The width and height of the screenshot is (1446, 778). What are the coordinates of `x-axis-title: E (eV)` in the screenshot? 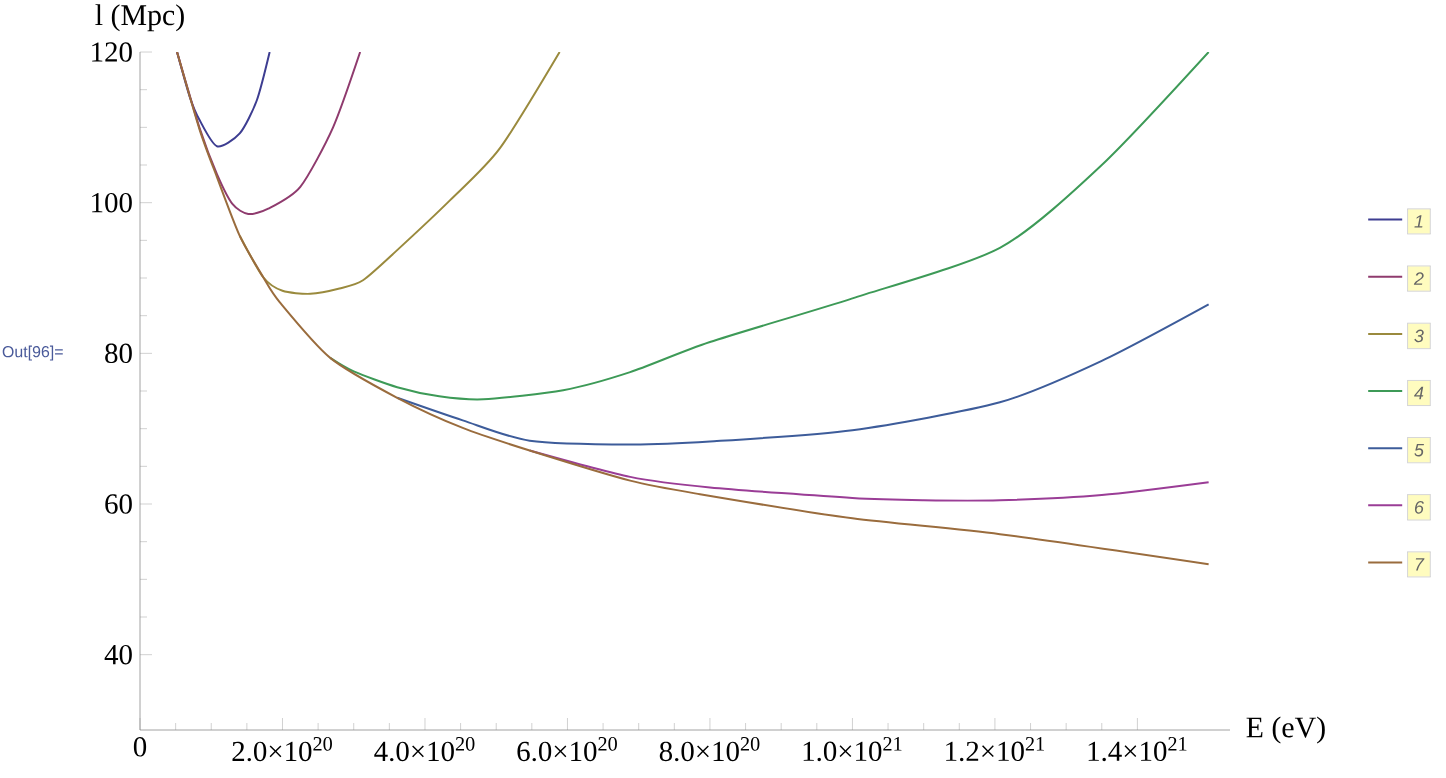 It's located at (1285, 730).